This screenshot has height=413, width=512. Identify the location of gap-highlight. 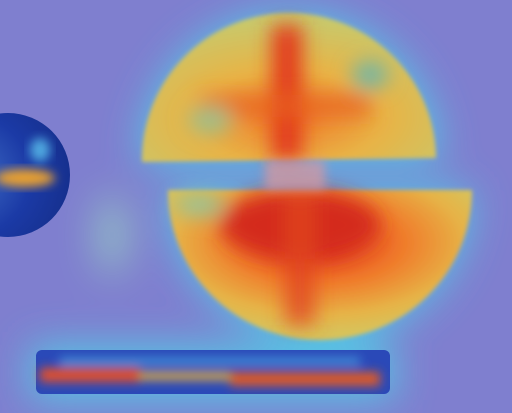
(295, 175).